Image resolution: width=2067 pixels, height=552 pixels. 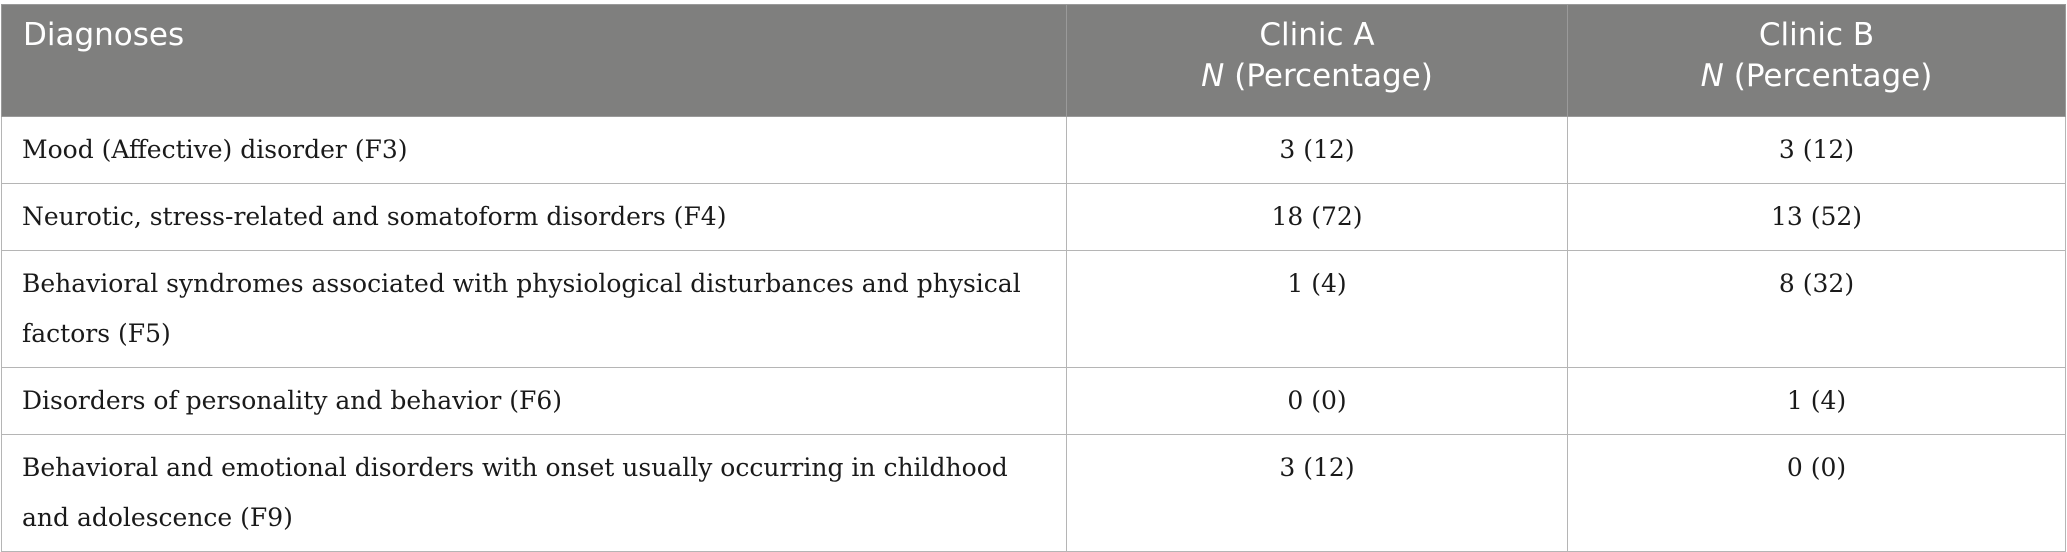 What do you see at coordinates (1317, 35) in the screenshot?
I see `header-clinic-a-name: Clinic A` at bounding box center [1317, 35].